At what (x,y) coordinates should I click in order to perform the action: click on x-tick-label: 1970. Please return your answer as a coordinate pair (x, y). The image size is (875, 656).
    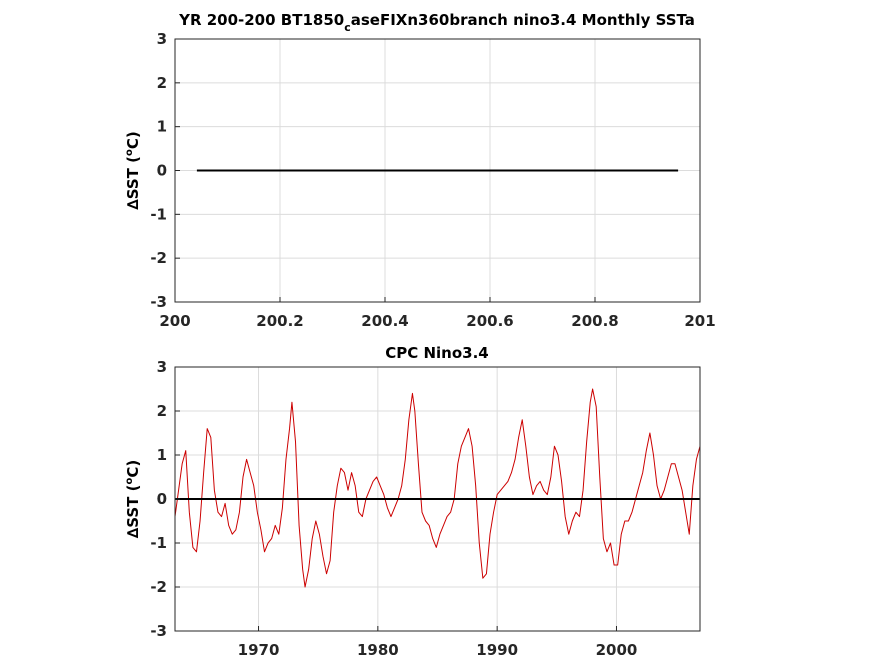
    Looking at the image, I should click on (259, 648).